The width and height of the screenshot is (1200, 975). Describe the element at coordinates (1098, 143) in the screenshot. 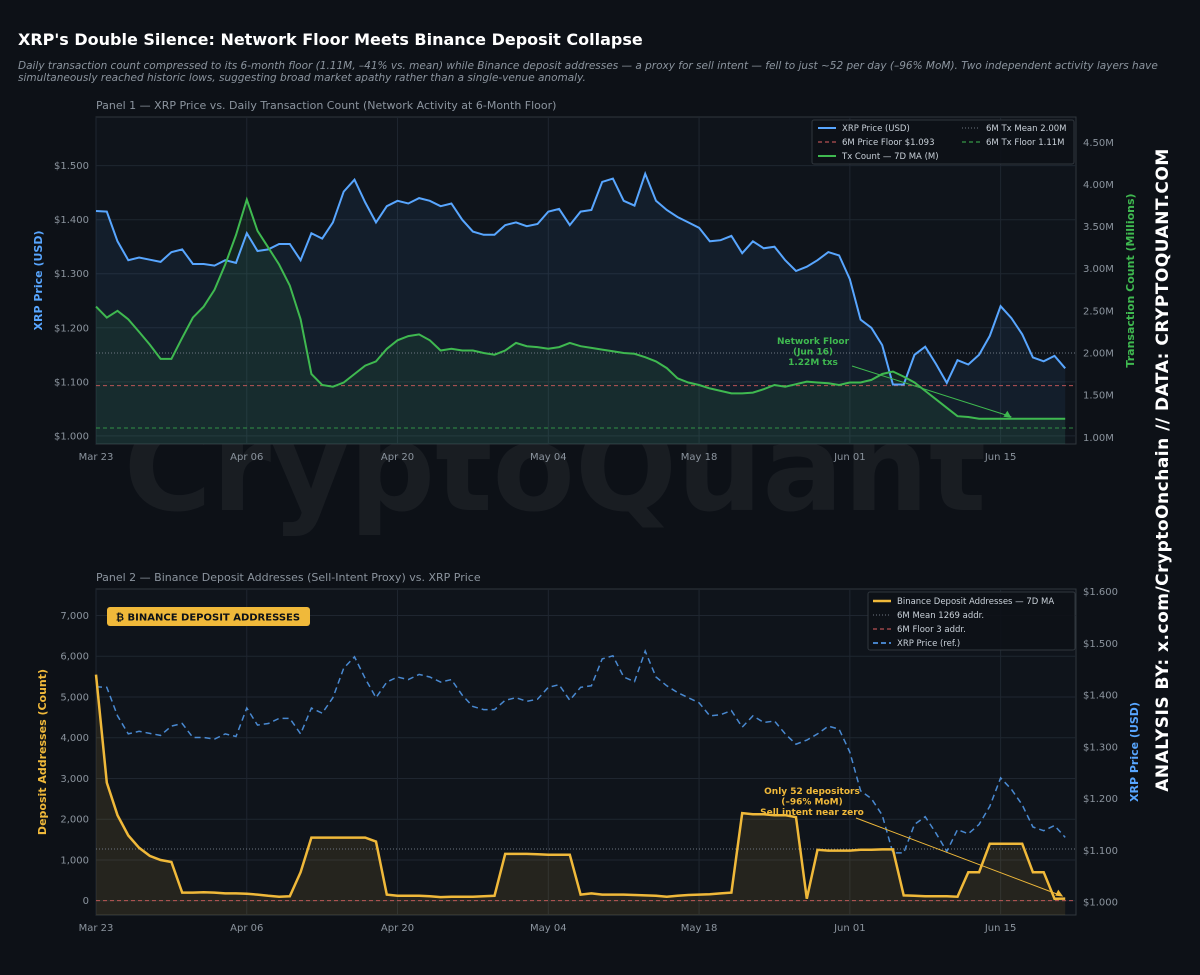

I see `y-tick-label-right: 4.50M` at that location.